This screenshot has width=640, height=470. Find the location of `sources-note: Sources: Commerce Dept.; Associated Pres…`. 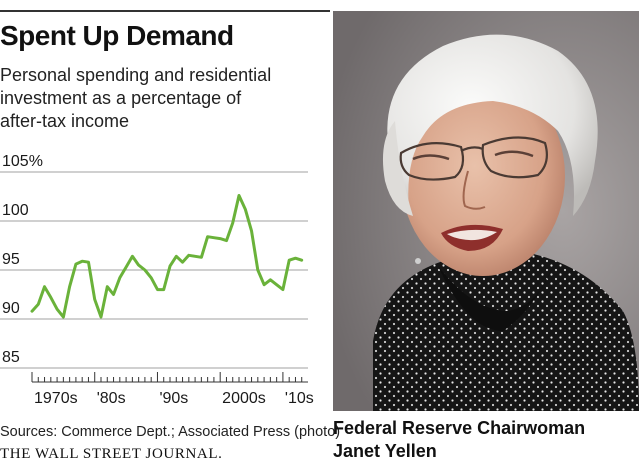

sources-note: Sources: Commerce Dept.; Associated Pres… is located at coordinates (170, 432).